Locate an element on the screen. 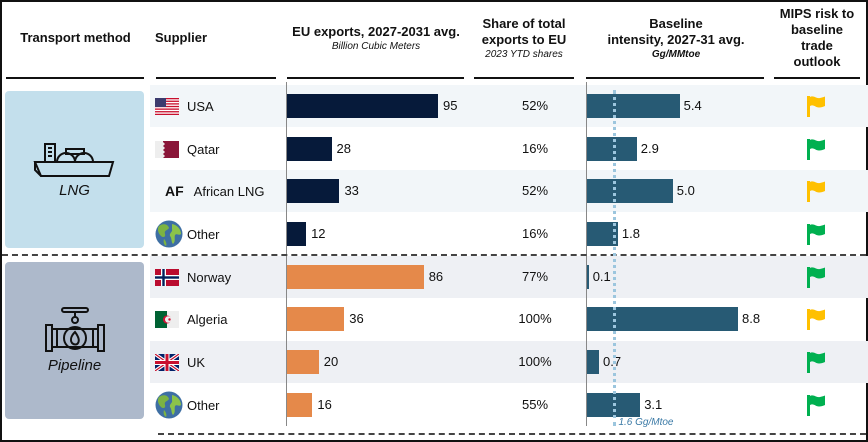 This screenshot has height=442, width=868. african-lng-abbrev-icon: AF is located at coordinates (174, 191).